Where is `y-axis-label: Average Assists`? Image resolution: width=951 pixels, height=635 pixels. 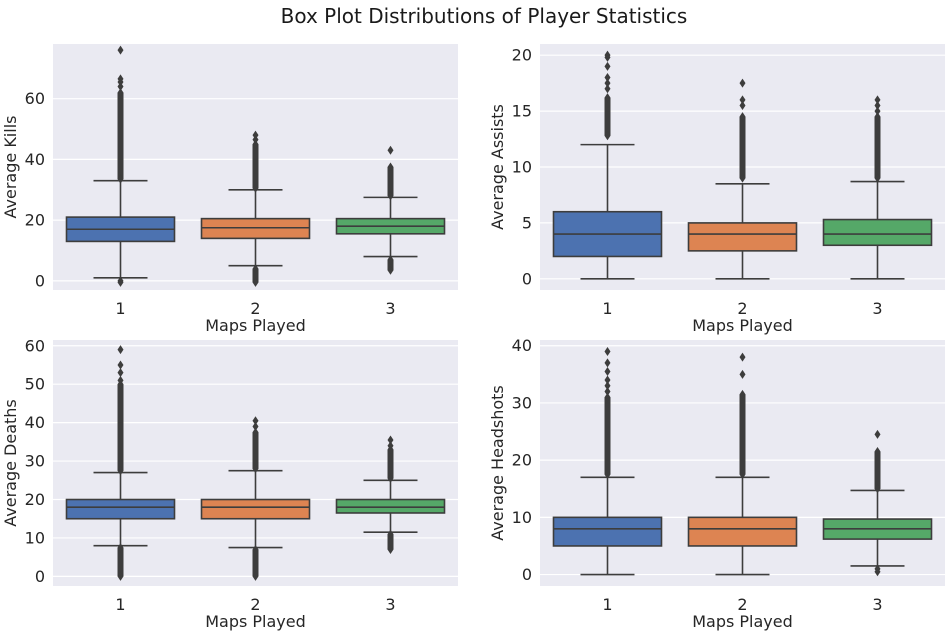 y-axis-label: Average Assists is located at coordinates (497, 167).